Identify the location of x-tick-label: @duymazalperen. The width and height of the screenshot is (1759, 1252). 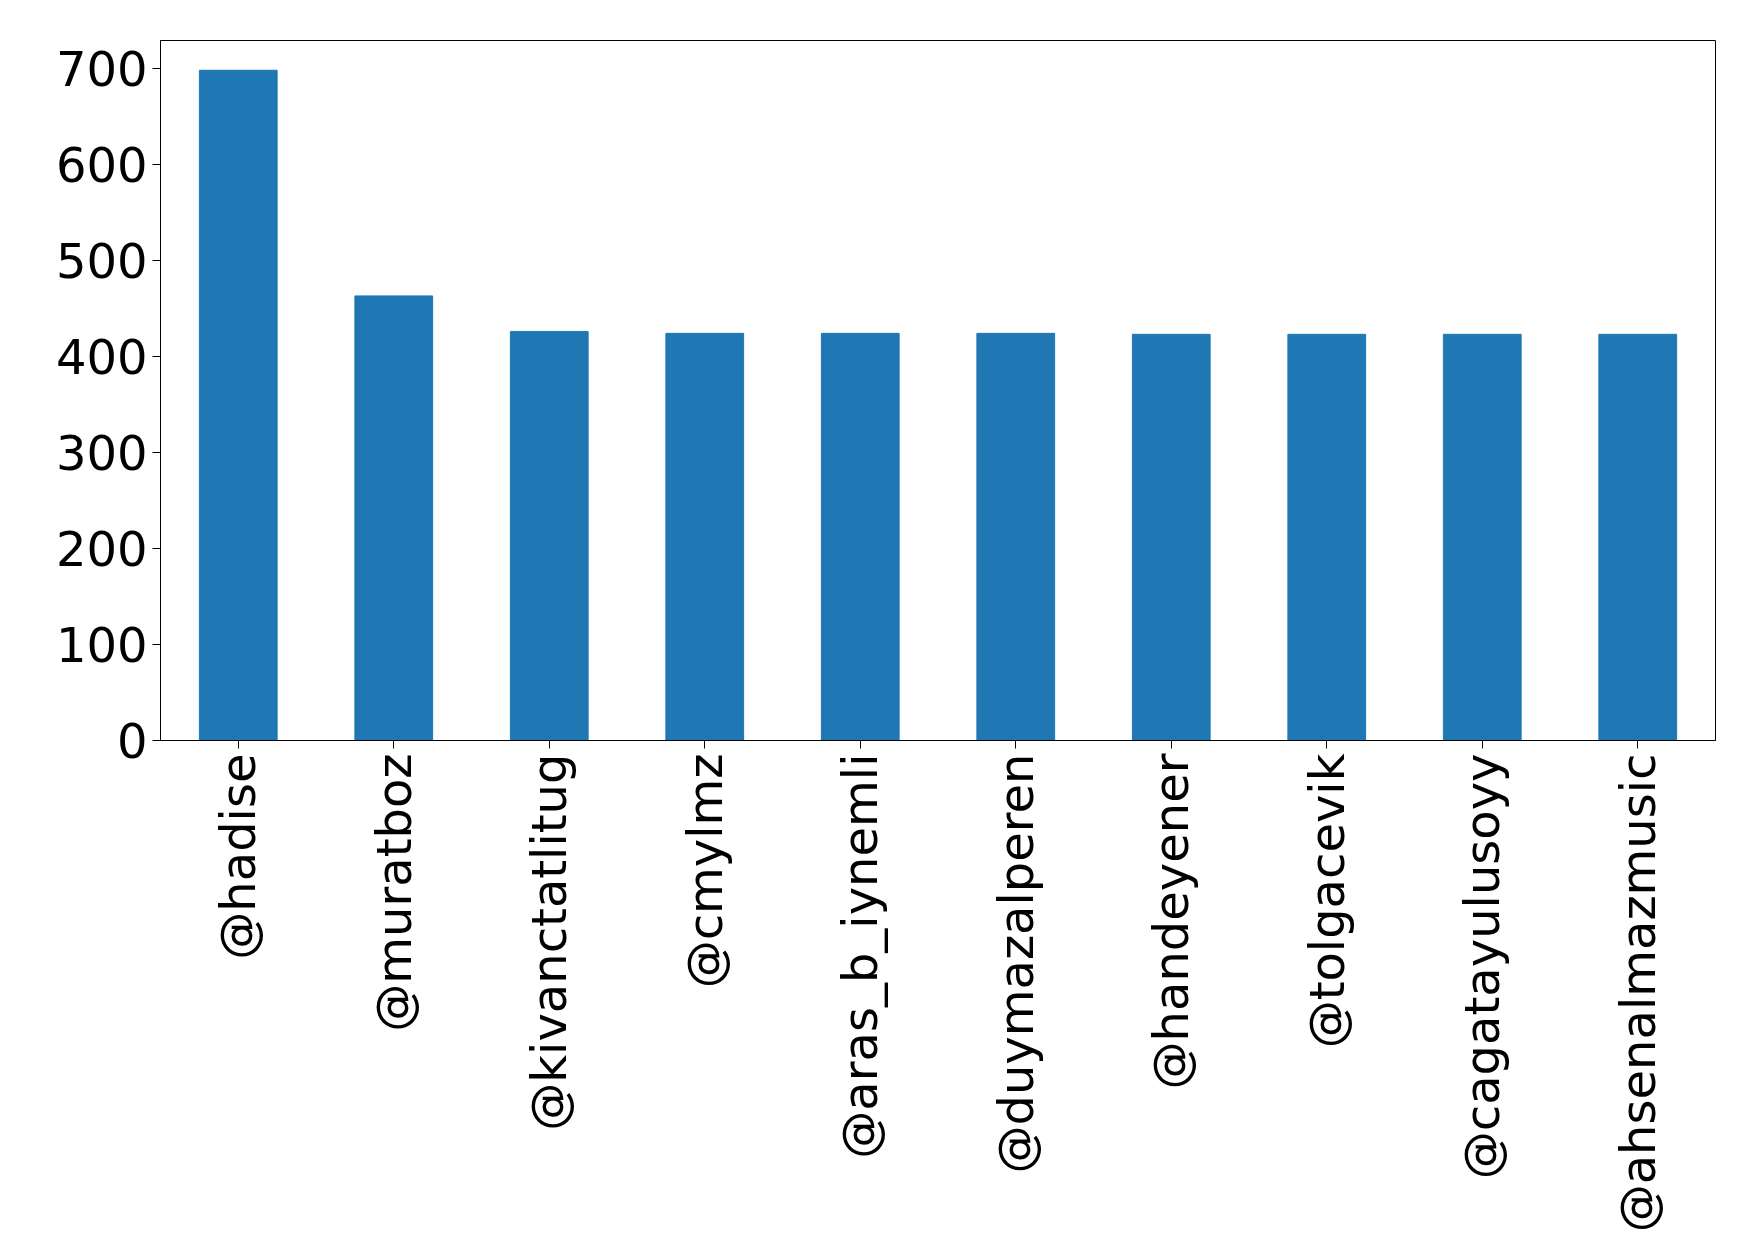
(1015, 963).